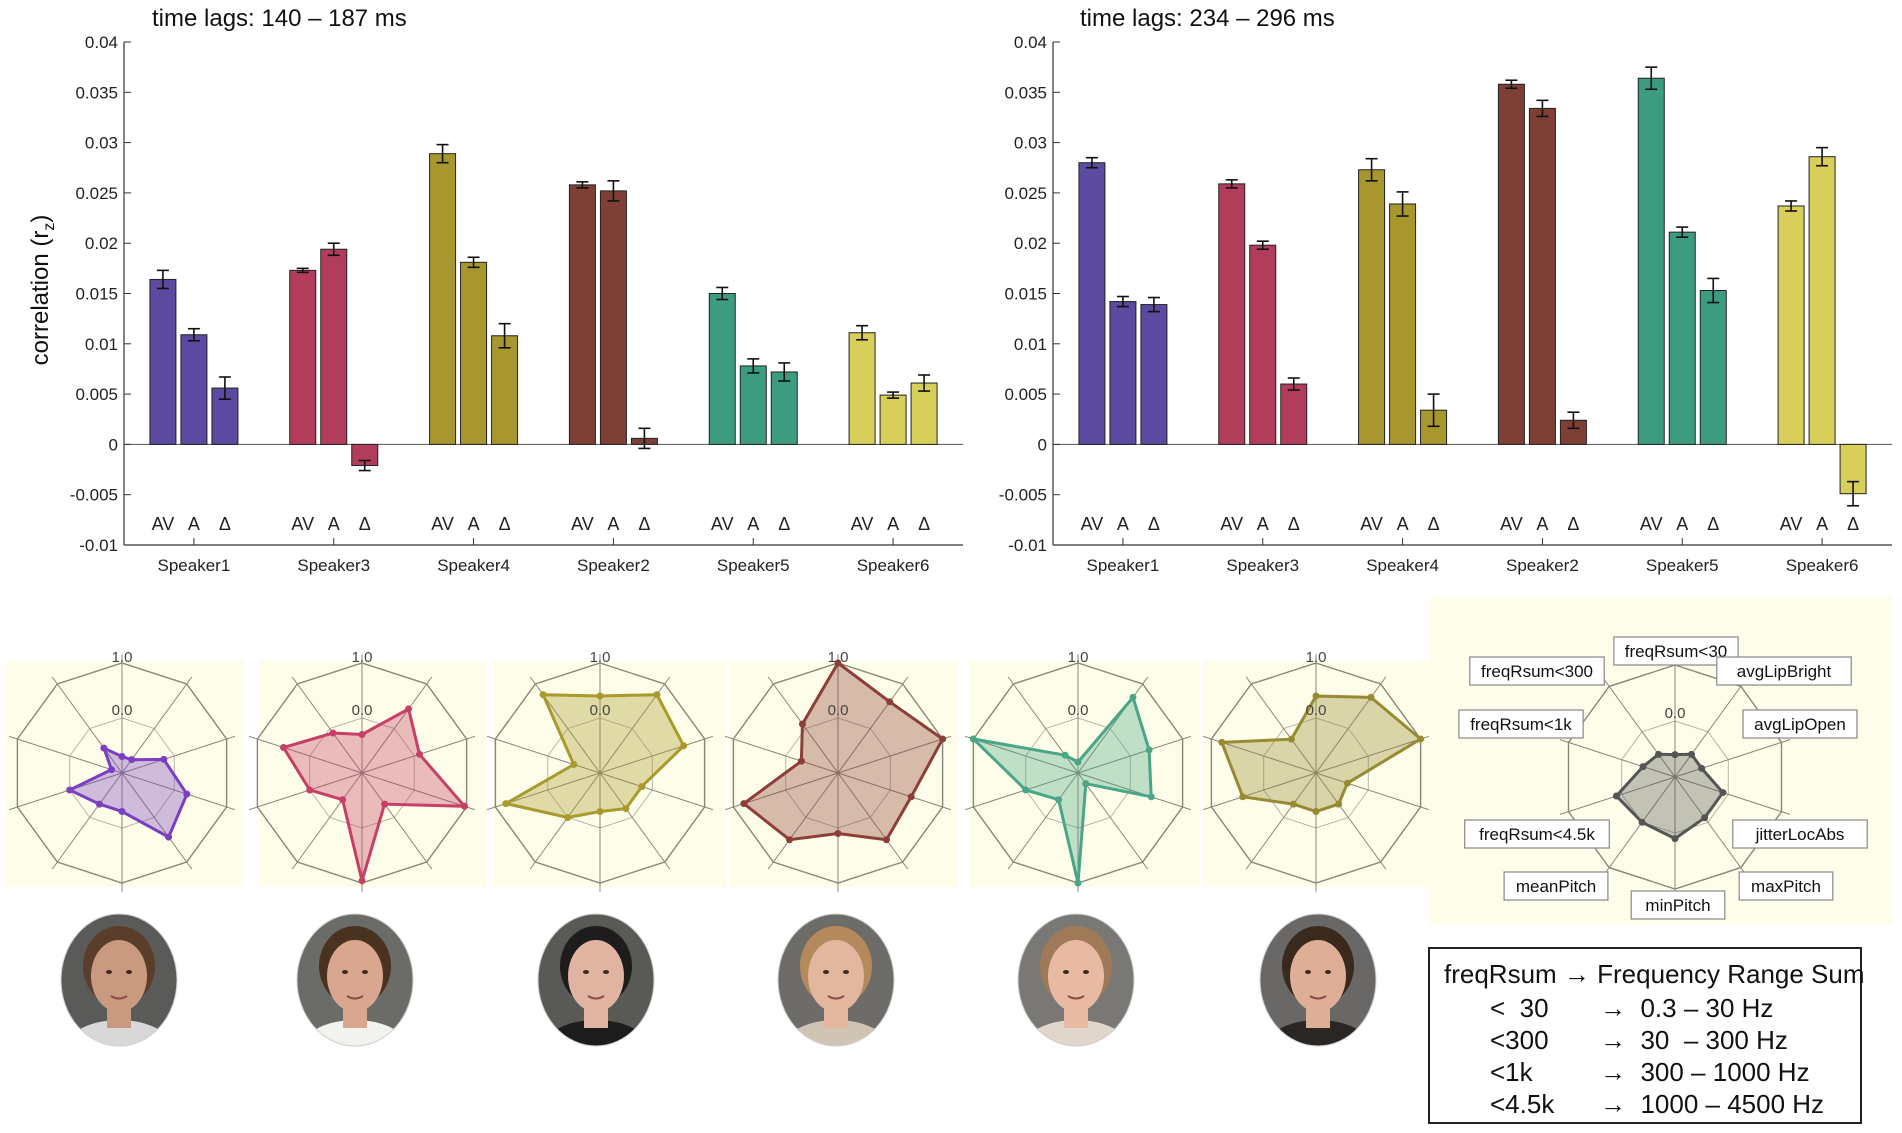 This screenshot has width=1902, height=1133. Describe the element at coordinates (101, 143) in the screenshot. I see `y-tick-label: 0.03` at that location.